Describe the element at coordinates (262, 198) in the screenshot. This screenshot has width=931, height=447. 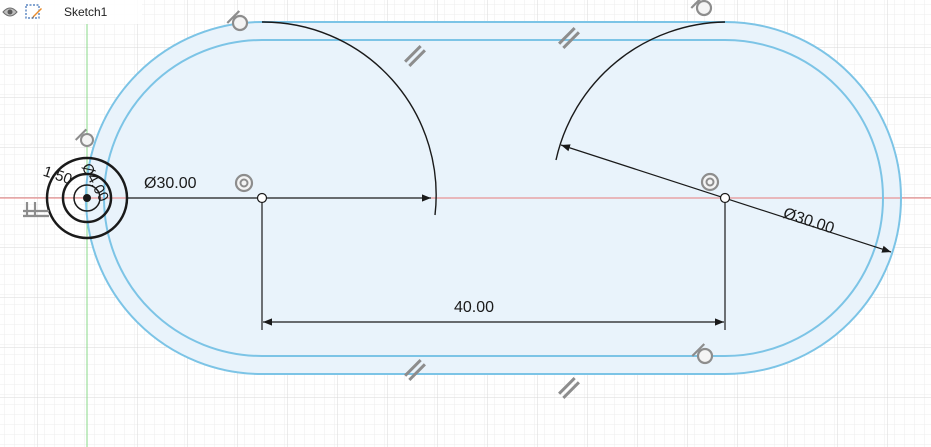
I see `left-center-point` at that location.